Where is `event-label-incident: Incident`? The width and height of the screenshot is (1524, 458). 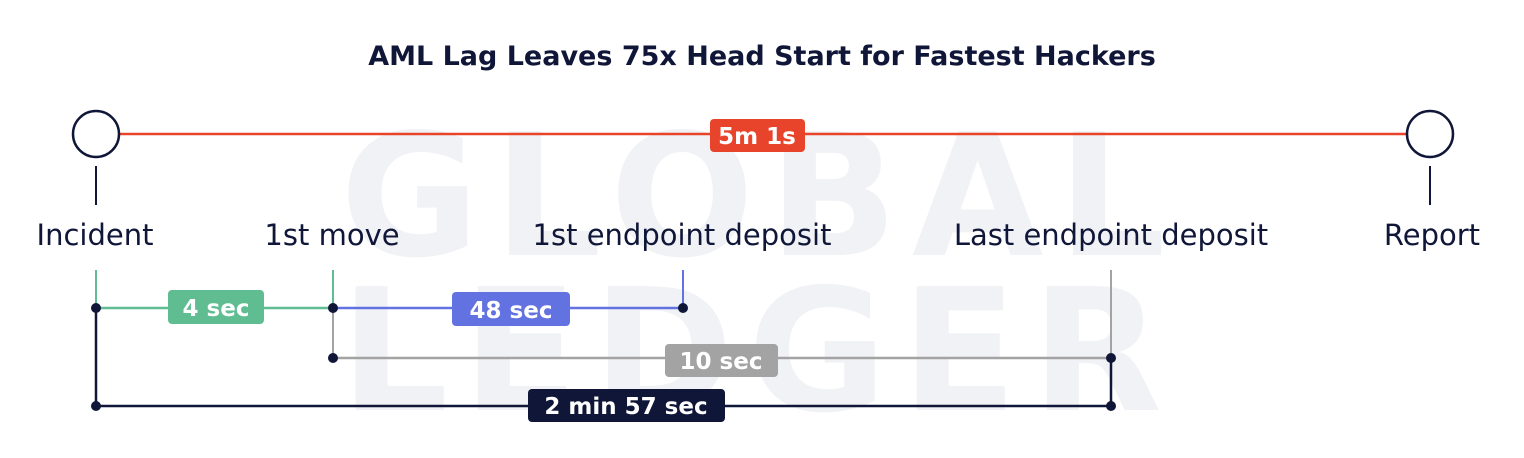 event-label-incident: Incident is located at coordinates (95, 235).